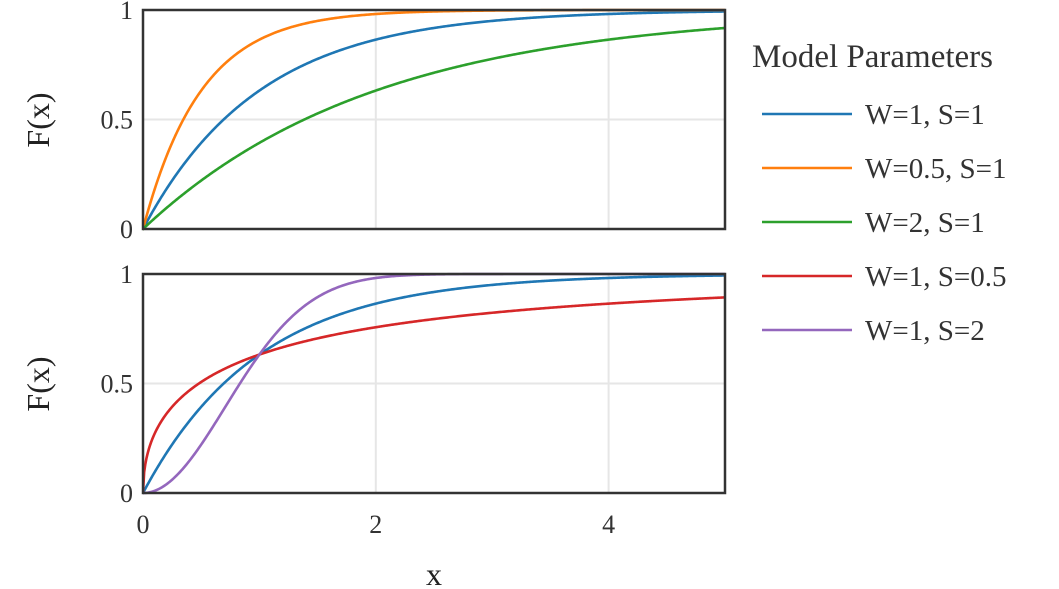  Describe the element at coordinates (925, 331) in the screenshot. I see `legend-label: W=1, S=2` at that location.